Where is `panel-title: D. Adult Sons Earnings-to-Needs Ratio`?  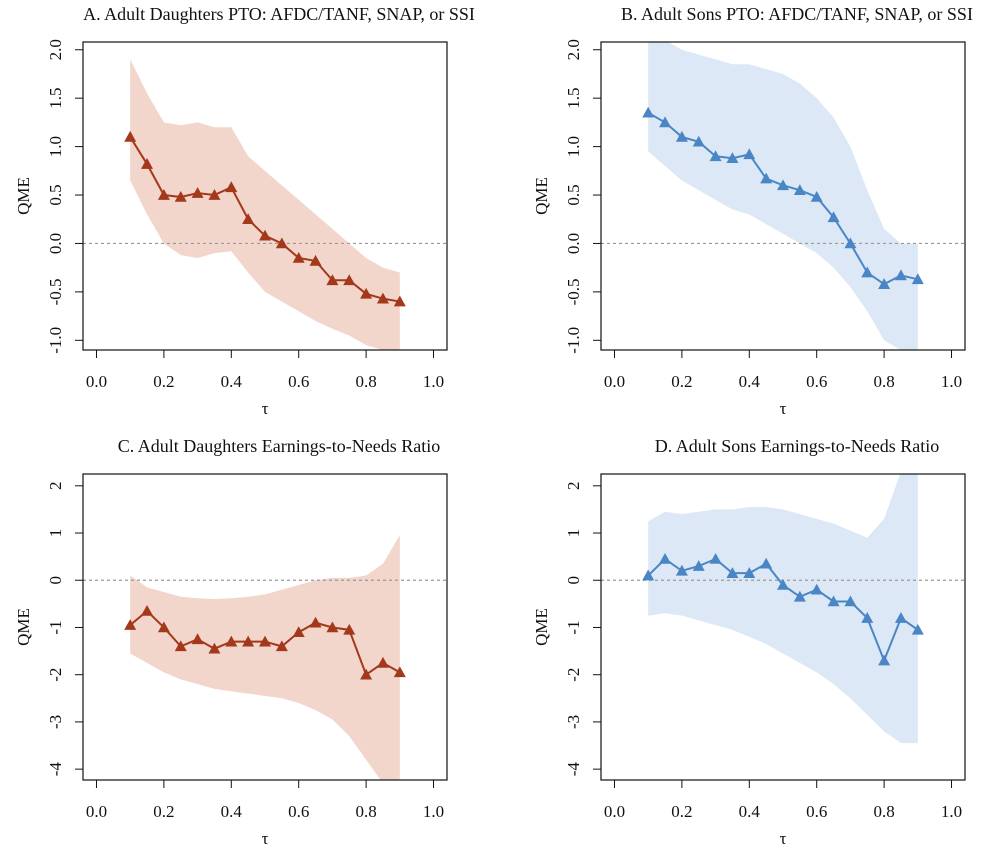
panel-title: D. Adult Sons Earnings-to-Needs Ratio is located at coordinates (797, 446).